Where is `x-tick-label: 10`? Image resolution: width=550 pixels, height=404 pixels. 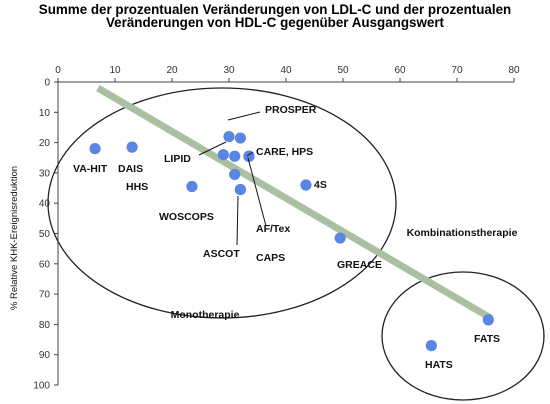 x-tick-label: 10 is located at coordinates (115, 70).